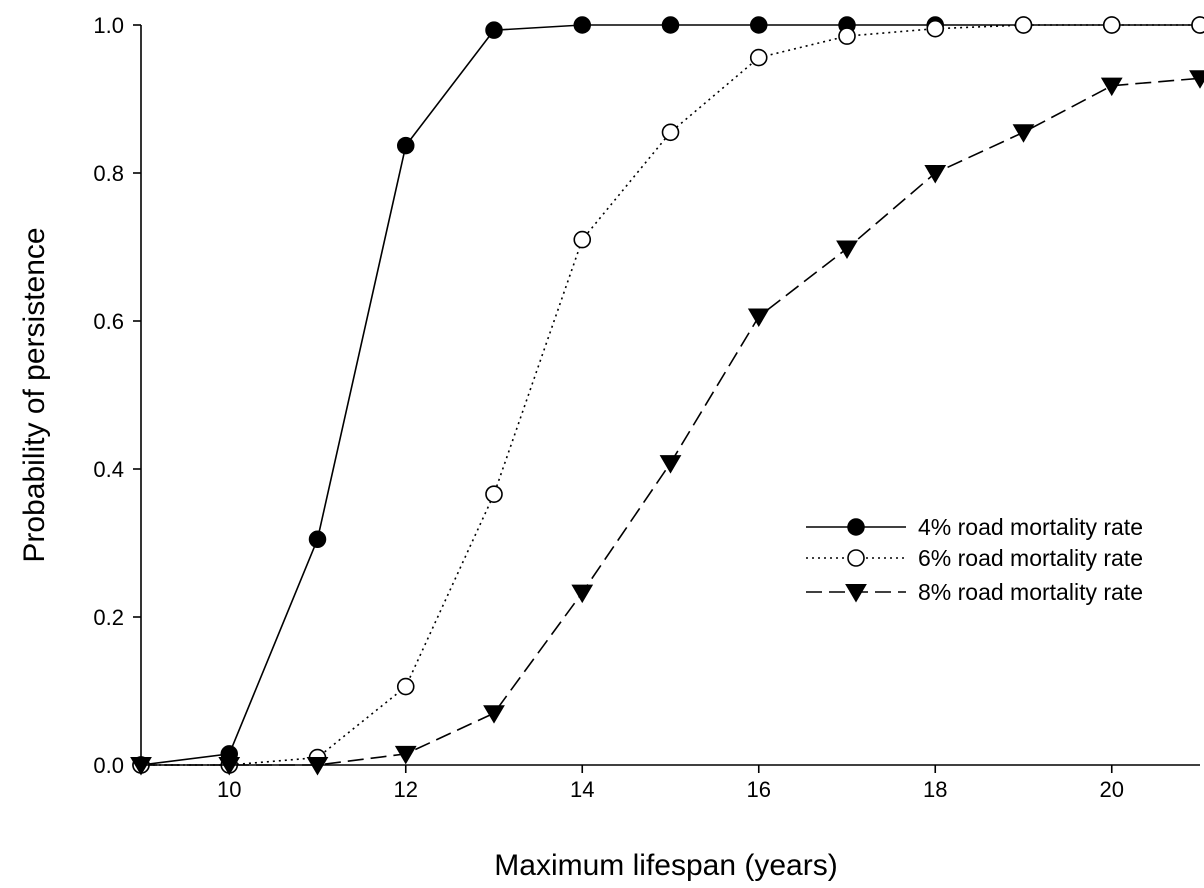 The image size is (1204, 888). Describe the element at coordinates (582, 789) in the screenshot. I see `x-tick-label: 14` at that location.